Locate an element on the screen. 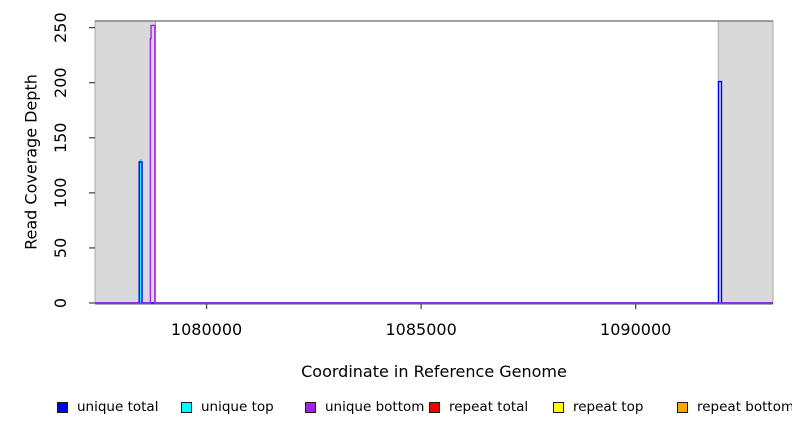  y-axis-tick-label: 100 is located at coordinates (60, 193).